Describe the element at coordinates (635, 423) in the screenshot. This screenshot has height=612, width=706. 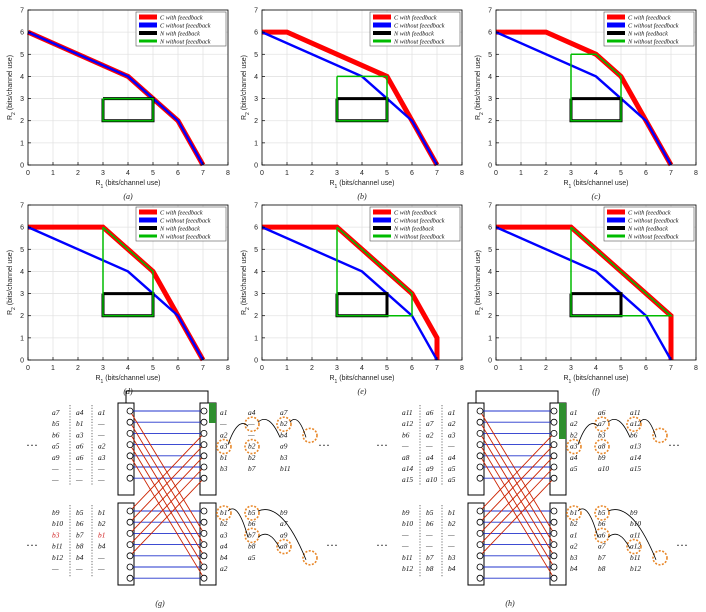
I see `rx1-symbol: a12` at that location.